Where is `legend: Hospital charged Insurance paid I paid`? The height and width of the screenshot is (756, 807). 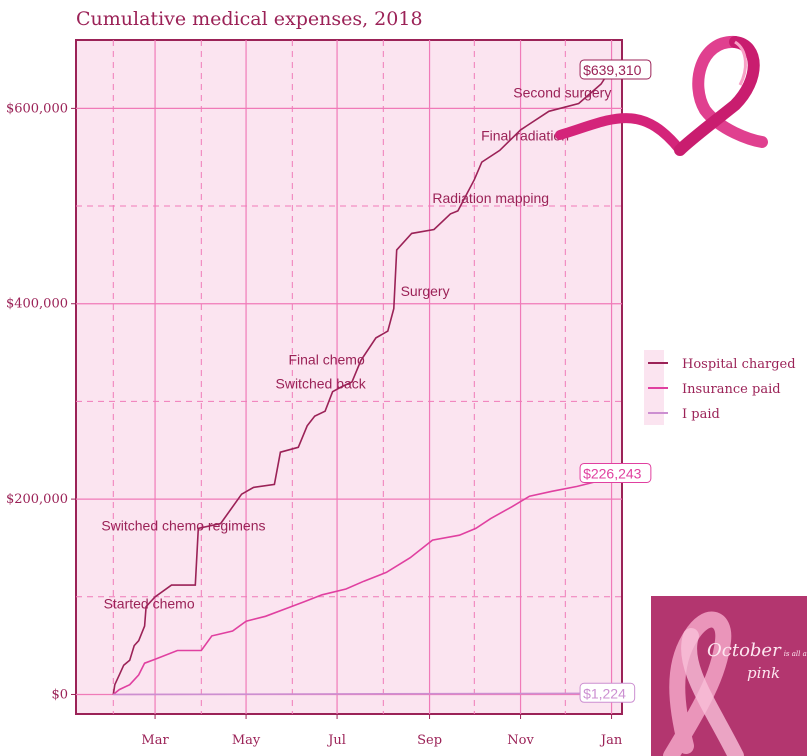
legend: Hospital charged Insurance paid I paid is located at coordinates (720, 387).